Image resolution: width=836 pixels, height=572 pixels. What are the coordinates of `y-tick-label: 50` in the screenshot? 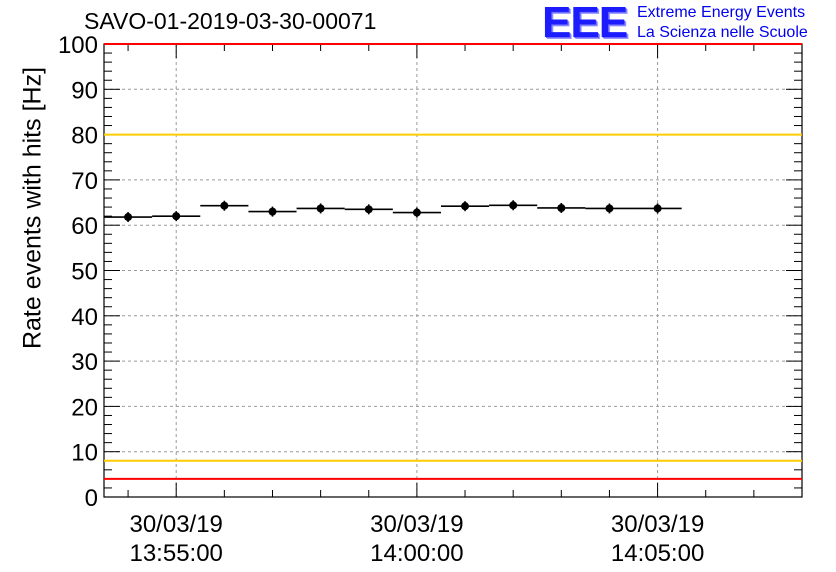 It's located at (84, 272).